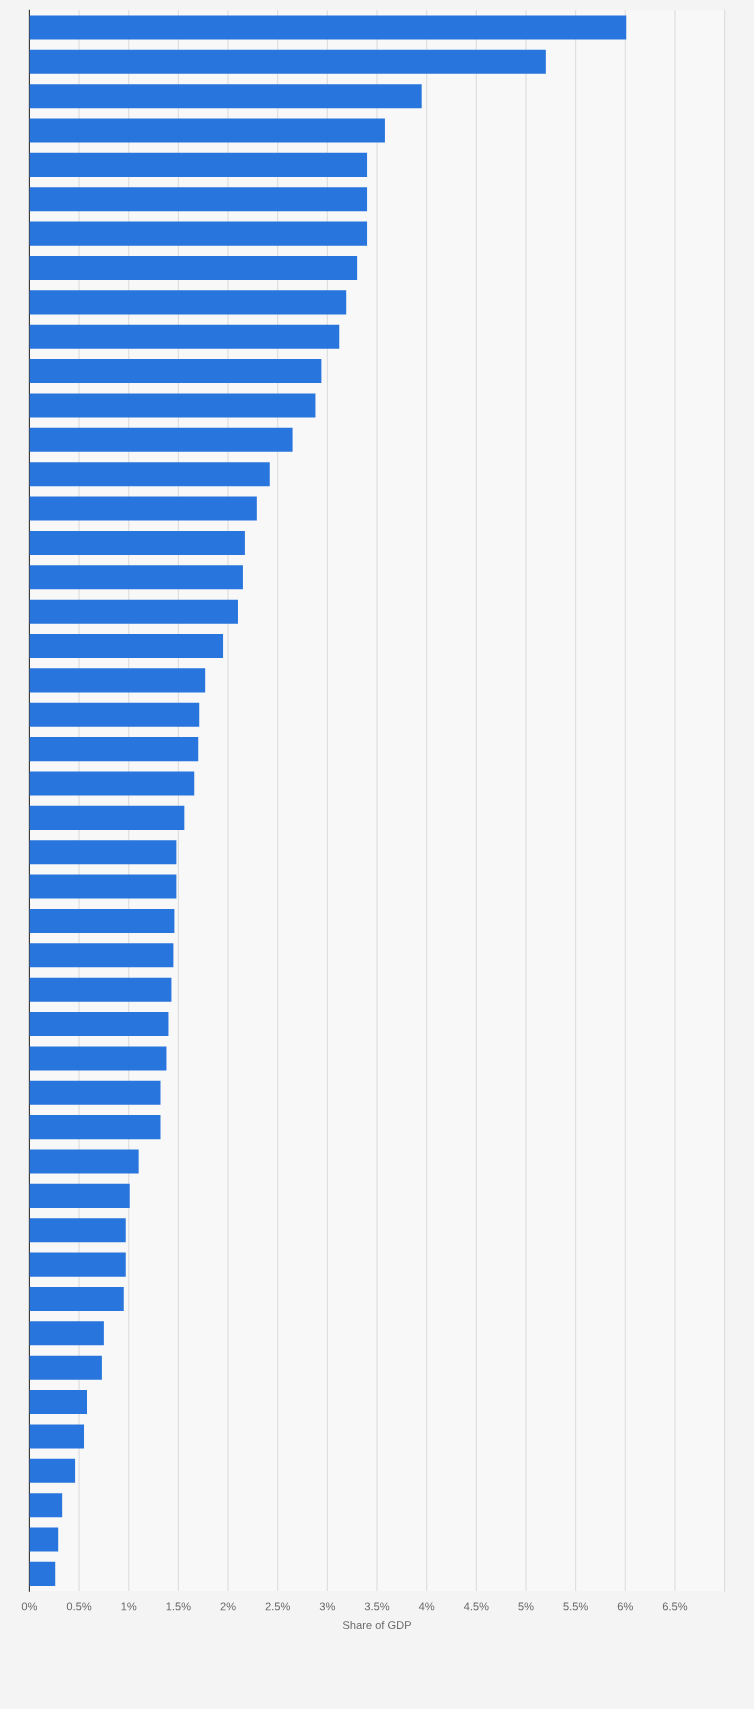  What do you see at coordinates (129, 1606) in the screenshot?
I see `x-tick-label: 1%` at bounding box center [129, 1606].